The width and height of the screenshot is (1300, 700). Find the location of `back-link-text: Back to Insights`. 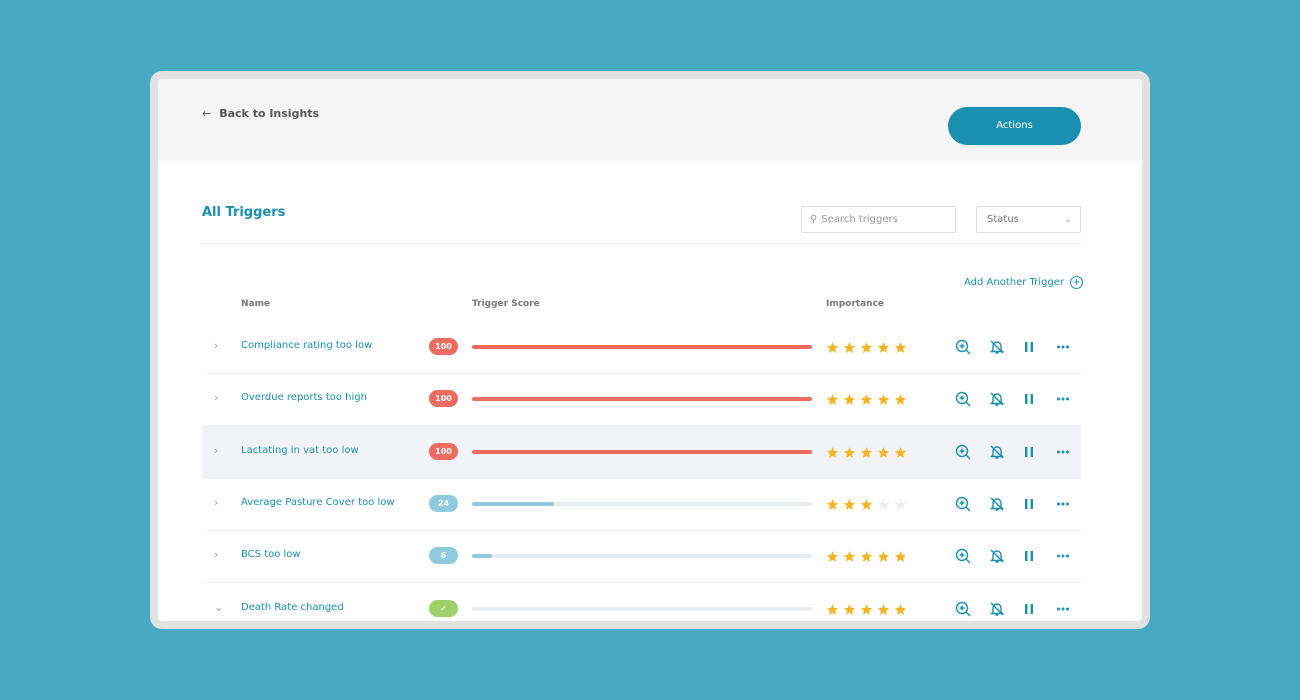

back-link-text: Back to Insights is located at coordinates (269, 113).